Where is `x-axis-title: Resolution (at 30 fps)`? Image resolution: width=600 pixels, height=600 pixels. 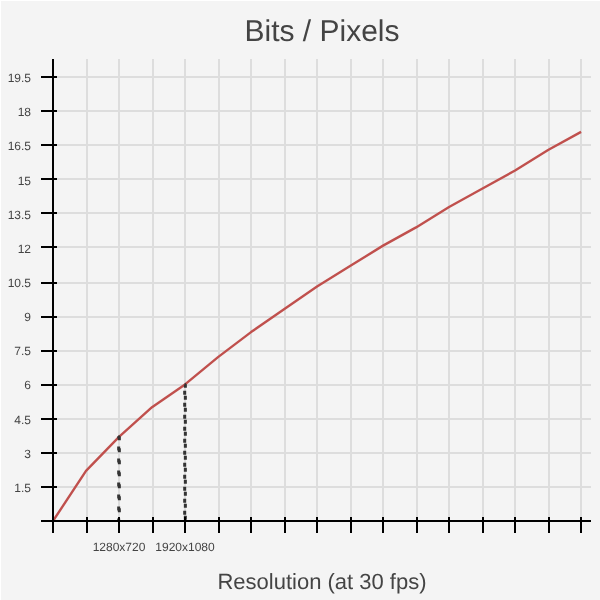 x-axis-title: Resolution (at 30 fps) is located at coordinates (322, 583).